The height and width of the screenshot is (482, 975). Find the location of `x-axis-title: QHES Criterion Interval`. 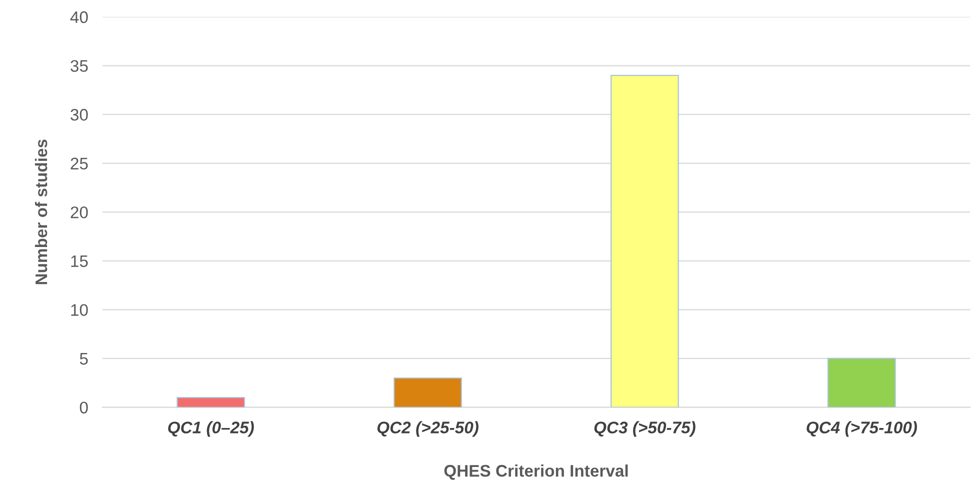

x-axis-title: QHES Criterion Interval is located at coordinates (536, 472).